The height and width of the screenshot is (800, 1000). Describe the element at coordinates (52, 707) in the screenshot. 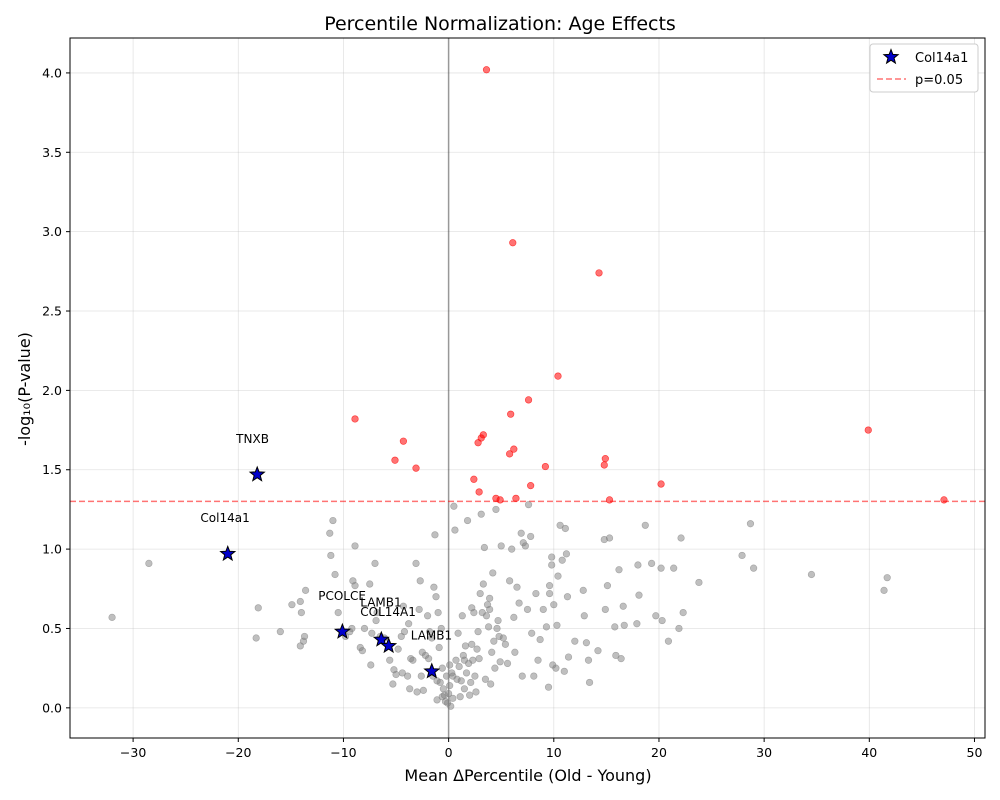

I see `y-tick-label: 0.0` at that location.